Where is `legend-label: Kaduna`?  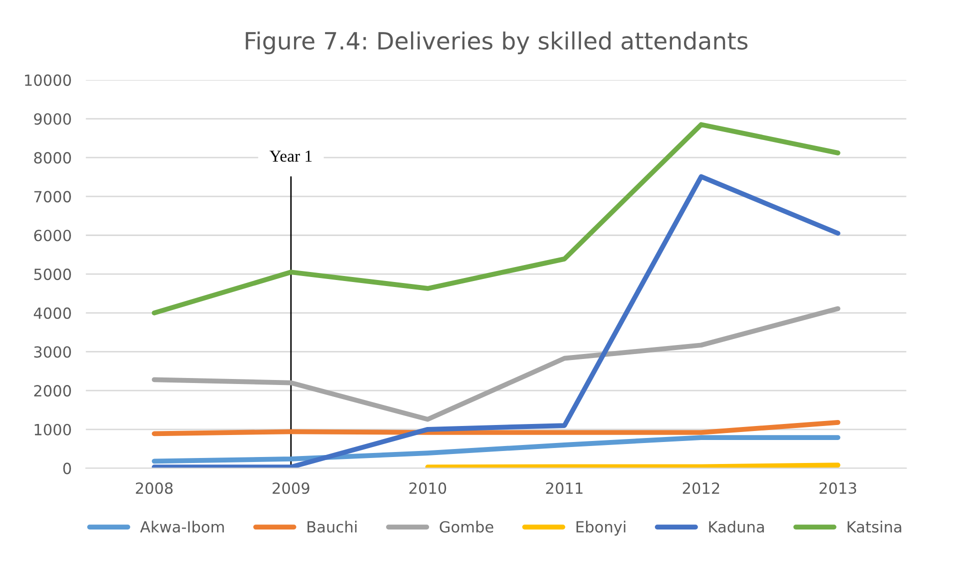
legend-label: Kaduna is located at coordinates (736, 526).